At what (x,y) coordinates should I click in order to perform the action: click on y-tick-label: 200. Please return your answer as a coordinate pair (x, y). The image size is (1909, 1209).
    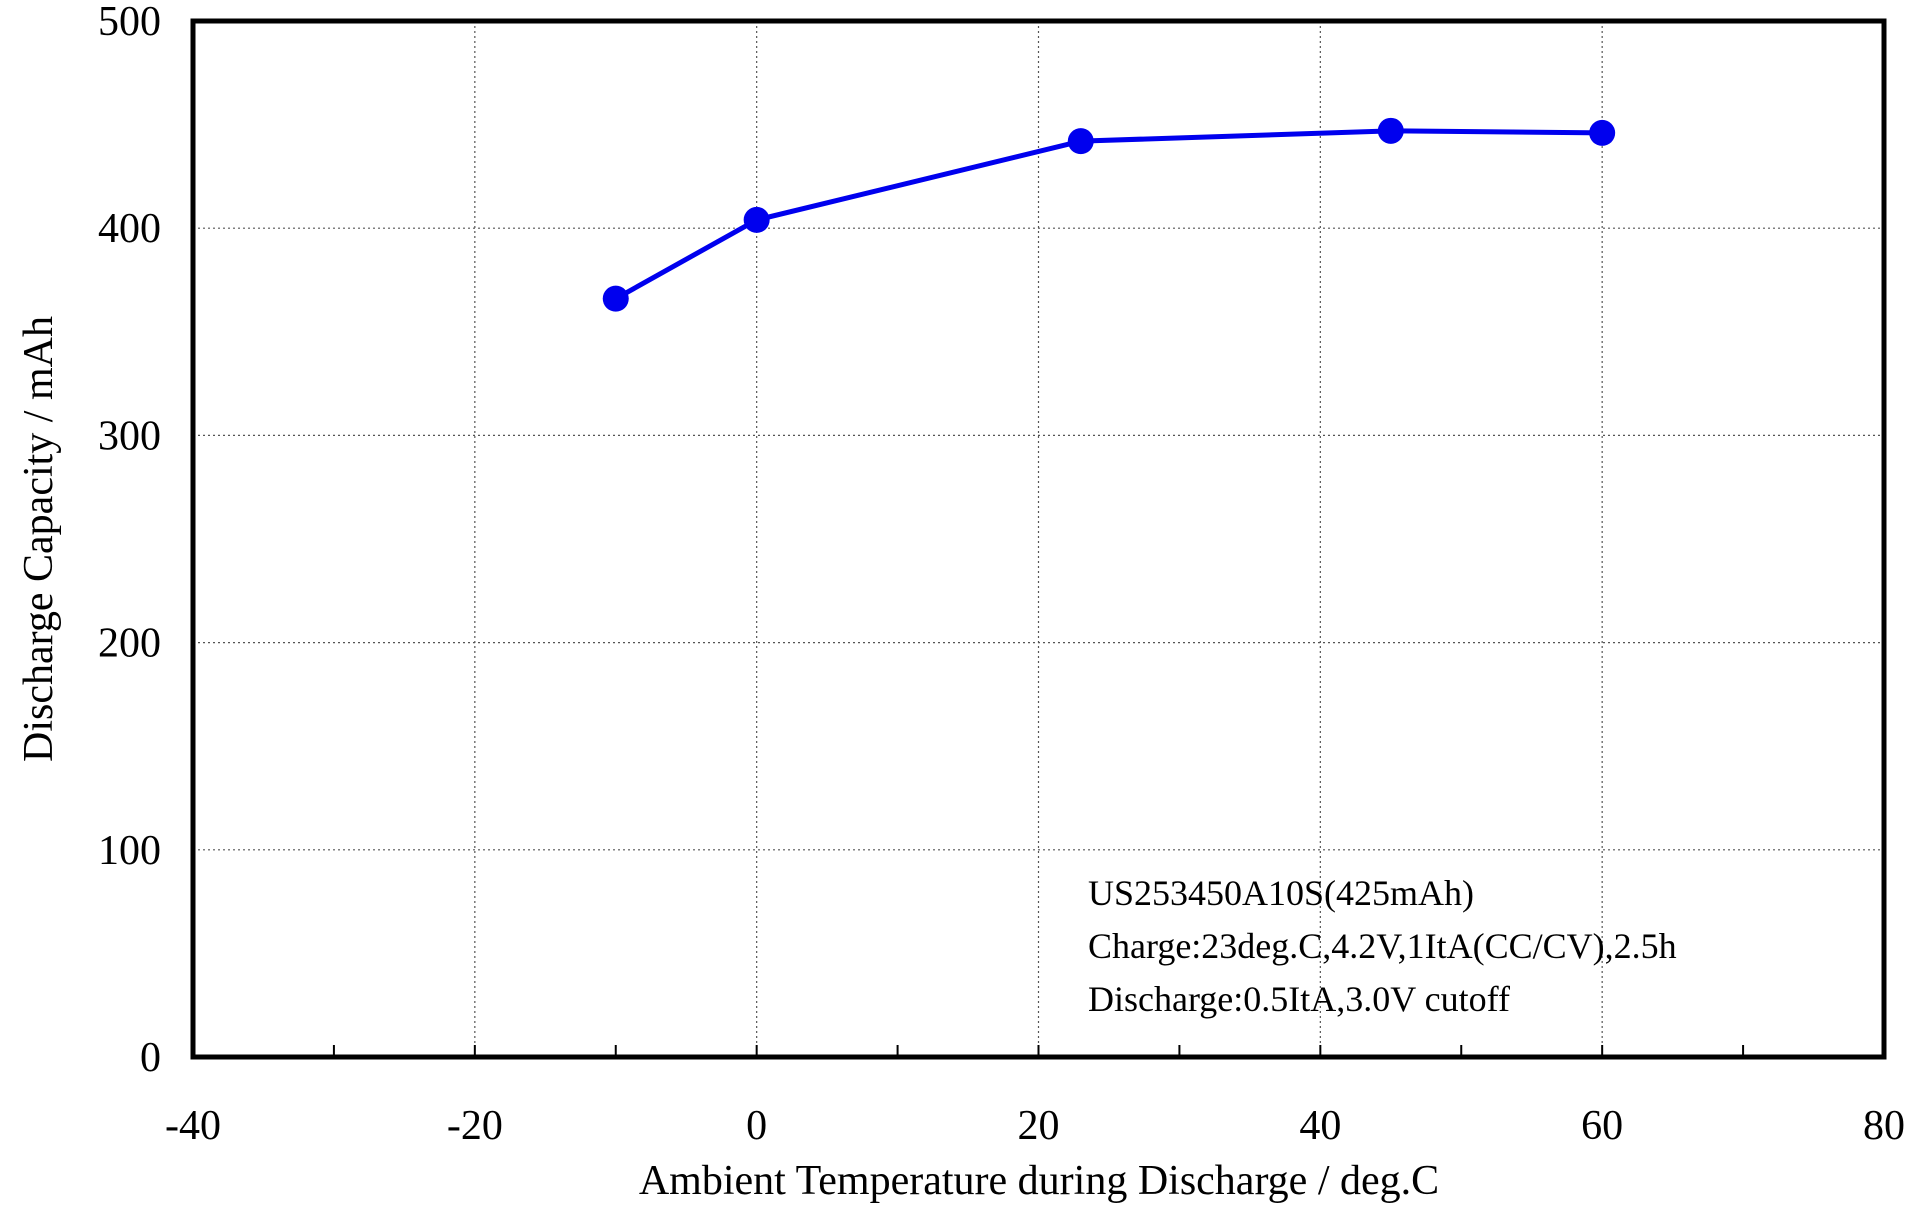
    Looking at the image, I should click on (129, 644).